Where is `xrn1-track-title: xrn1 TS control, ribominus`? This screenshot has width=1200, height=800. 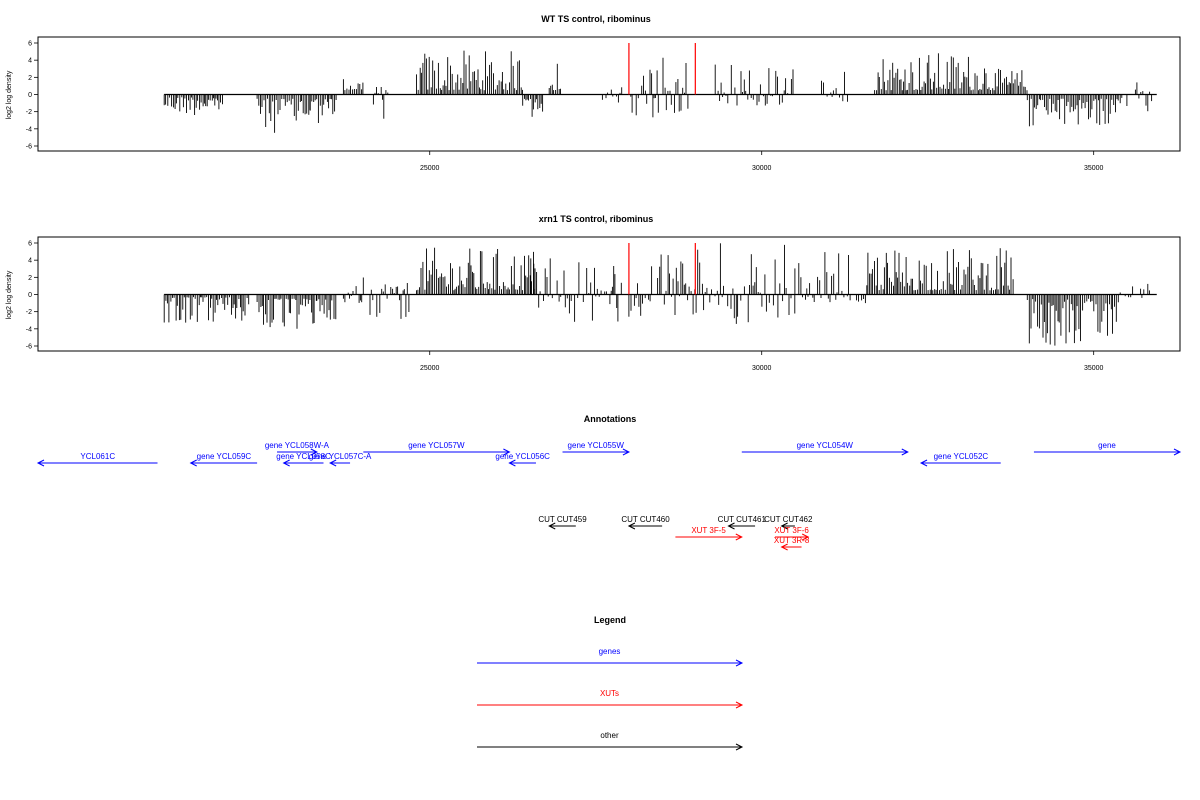
xrn1-track-title: xrn1 TS control, ribominus is located at coordinates (596, 219).